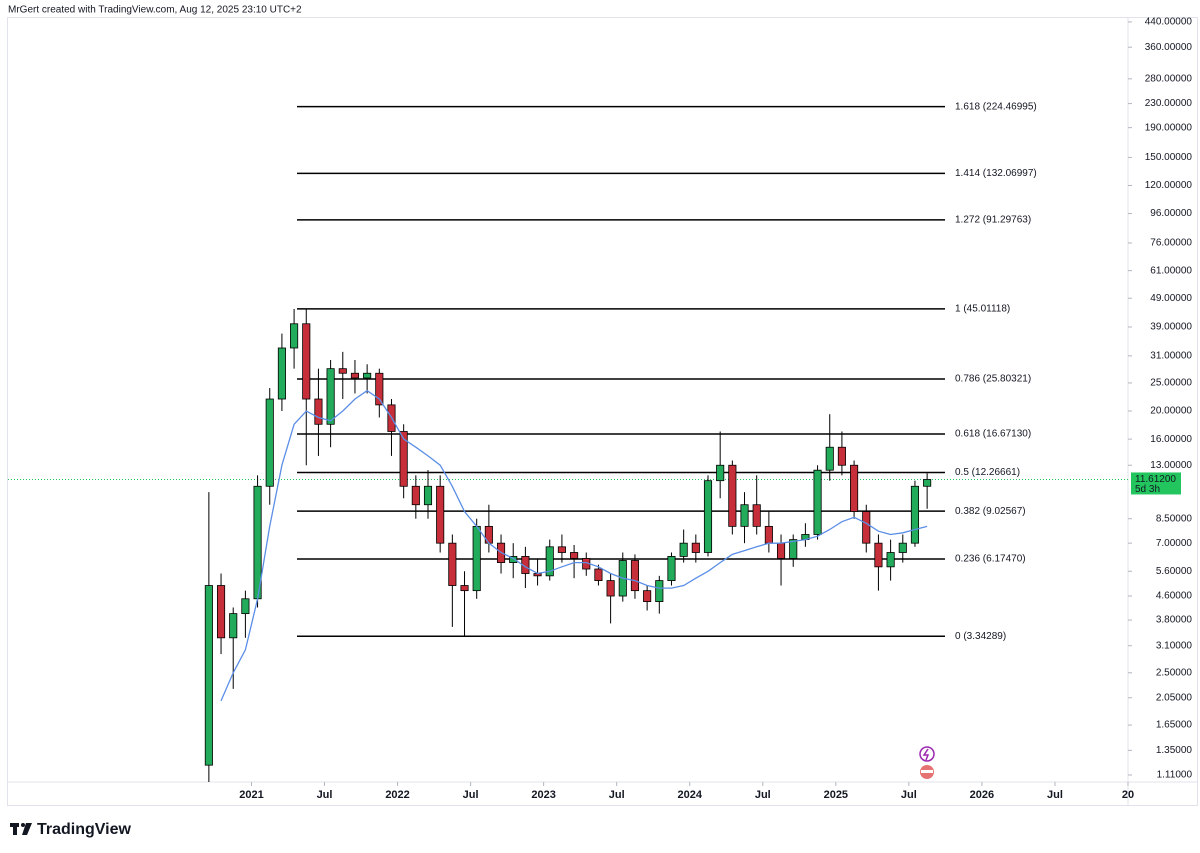 The height and width of the screenshot is (853, 1200). I want to click on last-price-box, so click(1156, 483).